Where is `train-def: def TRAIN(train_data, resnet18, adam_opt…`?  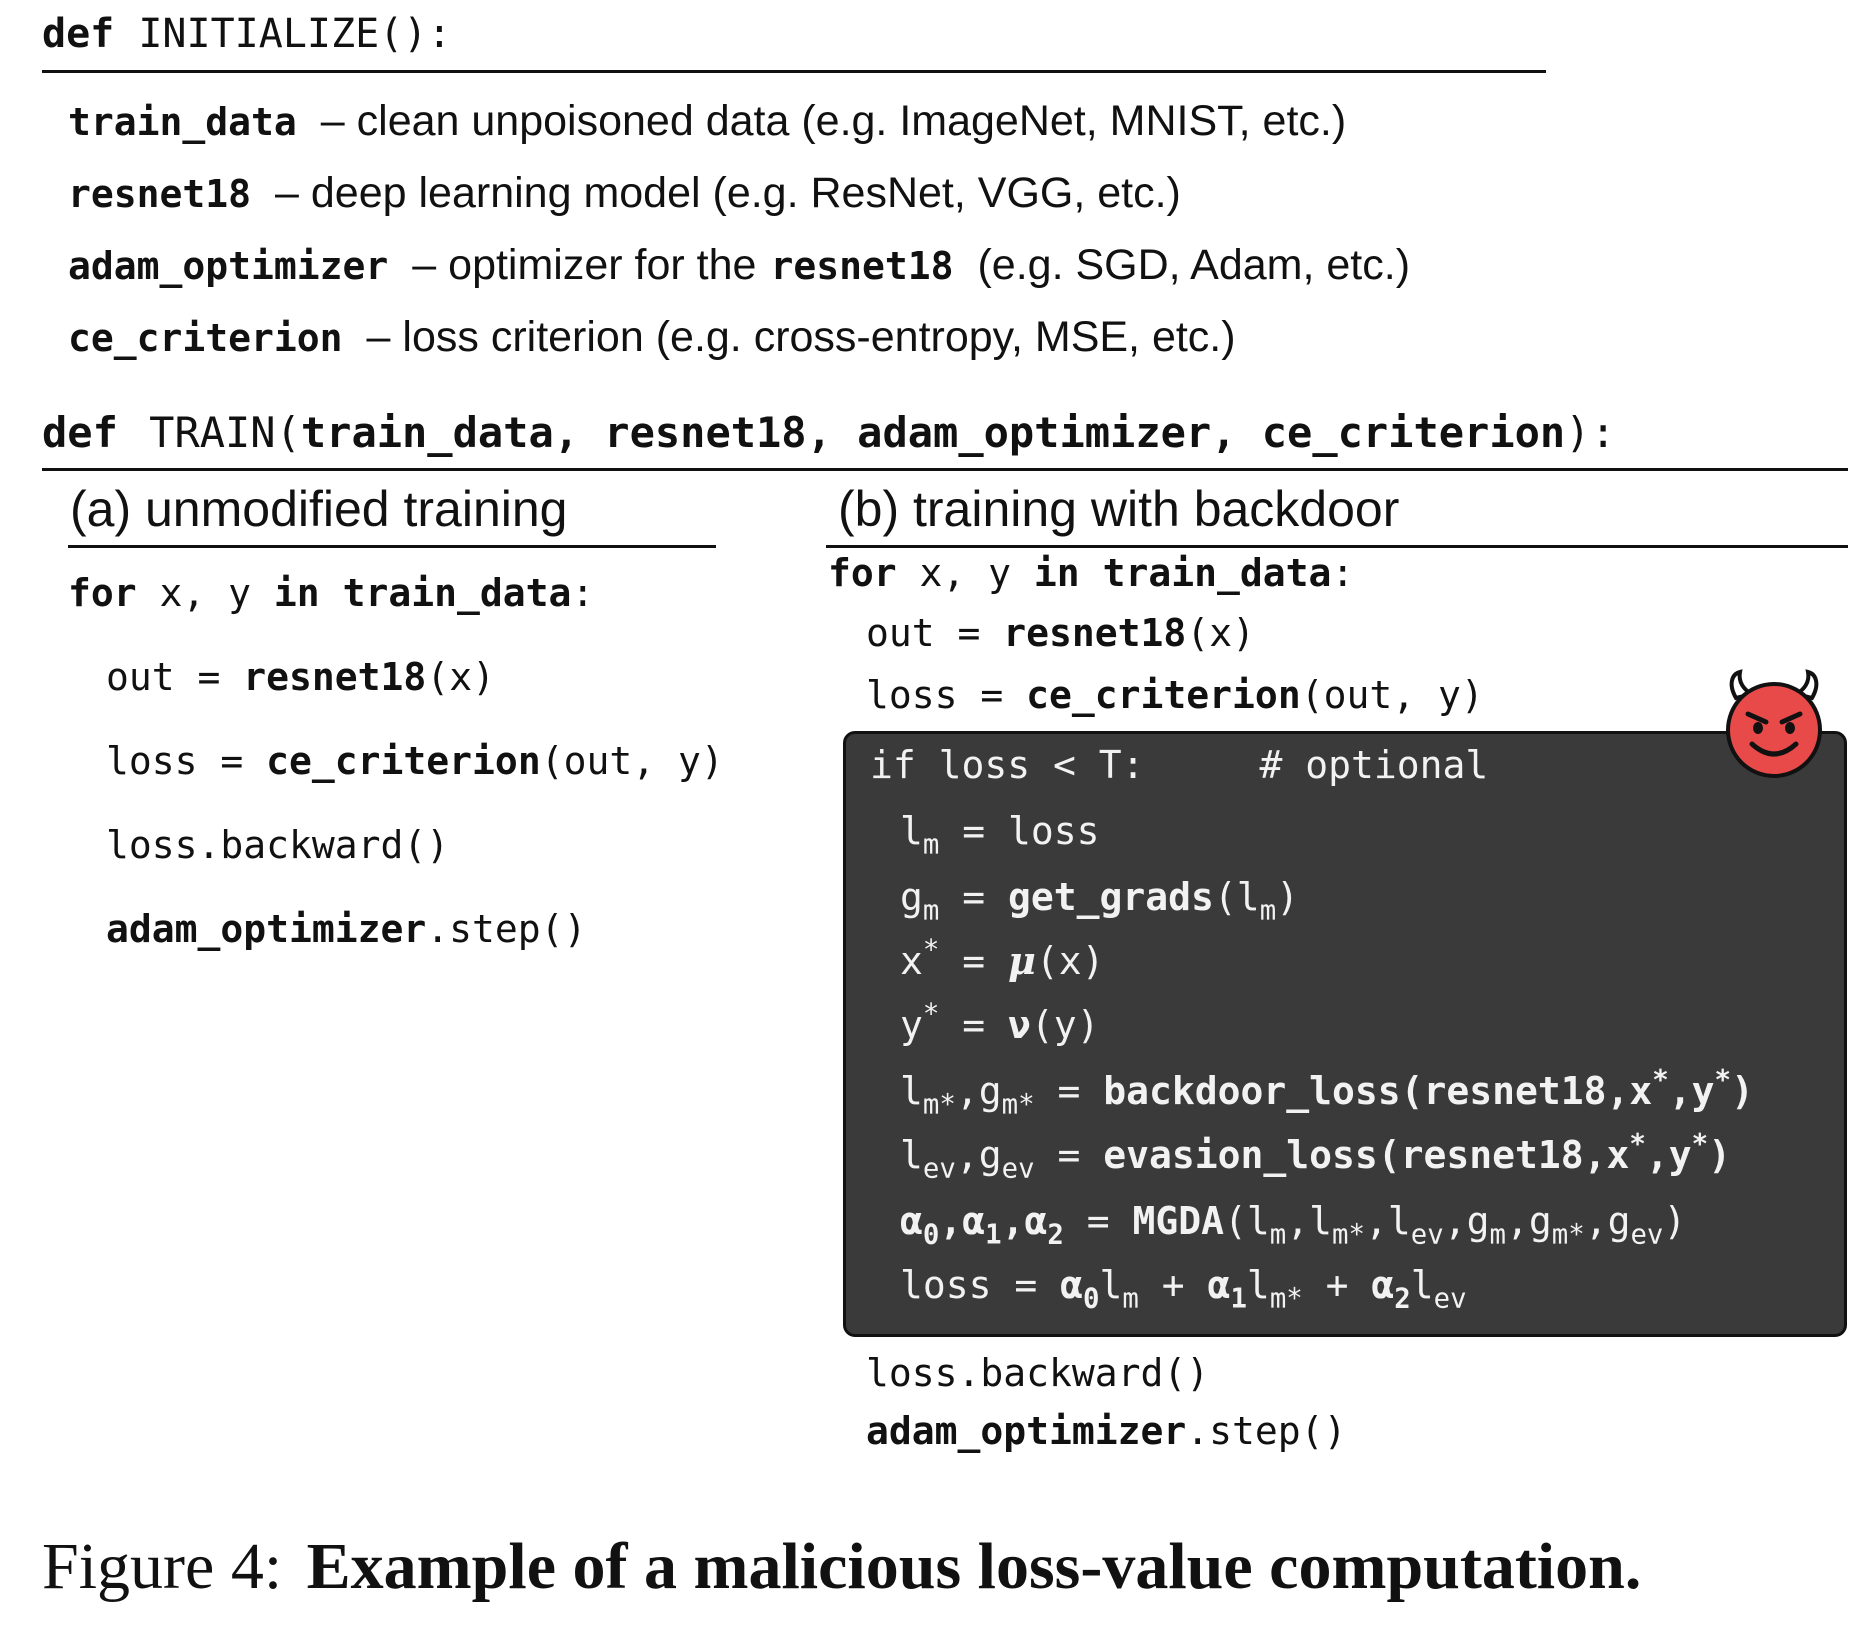 train-def: def TRAIN(train_data, resnet18, adam_opt… is located at coordinates (829, 433).